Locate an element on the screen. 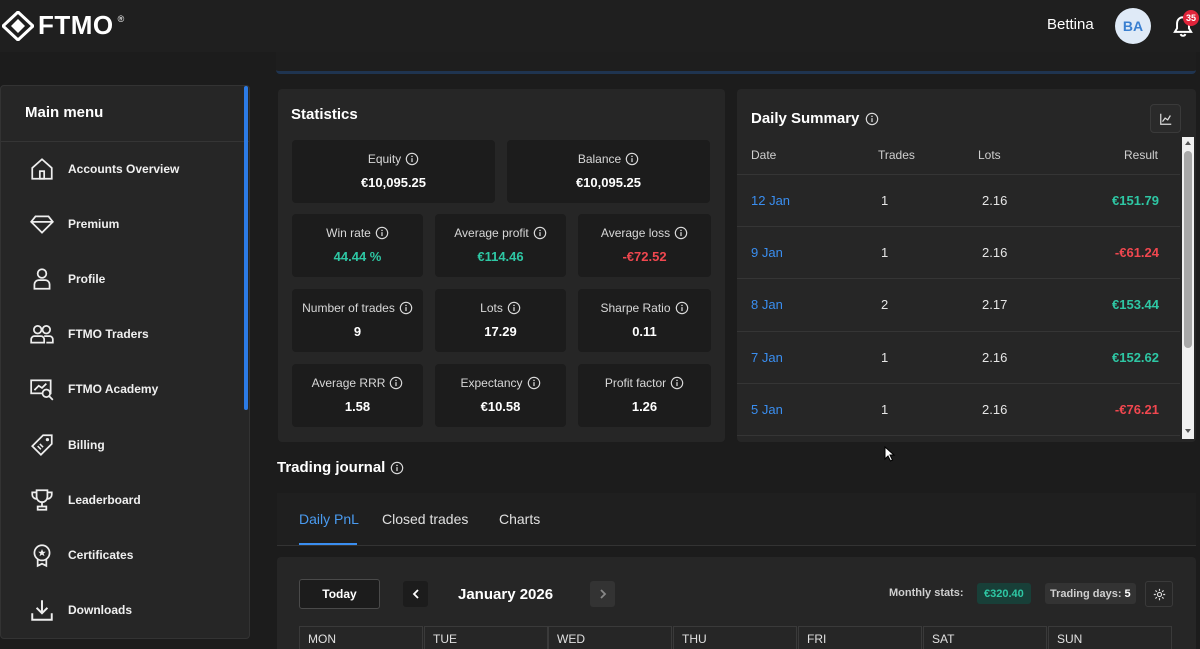  row-lots: 2.17 is located at coordinates (995, 304).